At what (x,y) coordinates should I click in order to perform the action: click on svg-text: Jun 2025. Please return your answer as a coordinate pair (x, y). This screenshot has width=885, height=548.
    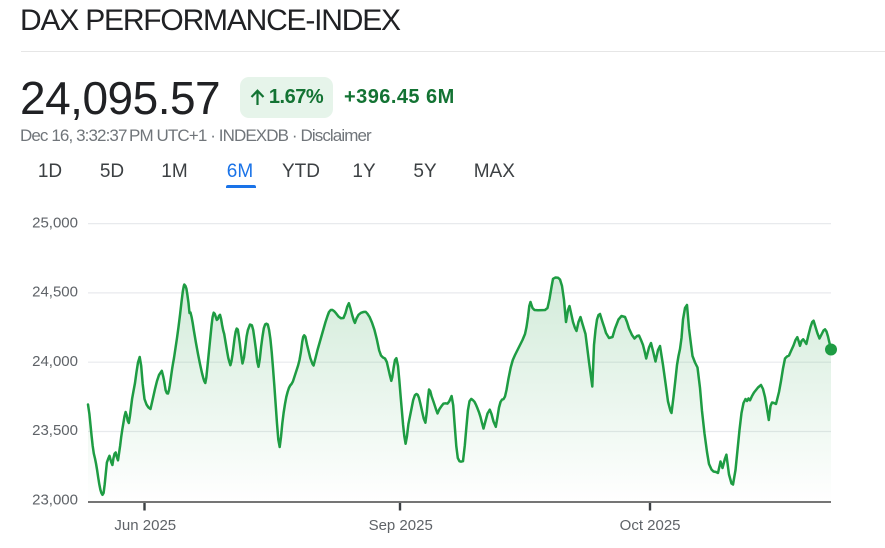
    Looking at the image, I should click on (145, 525).